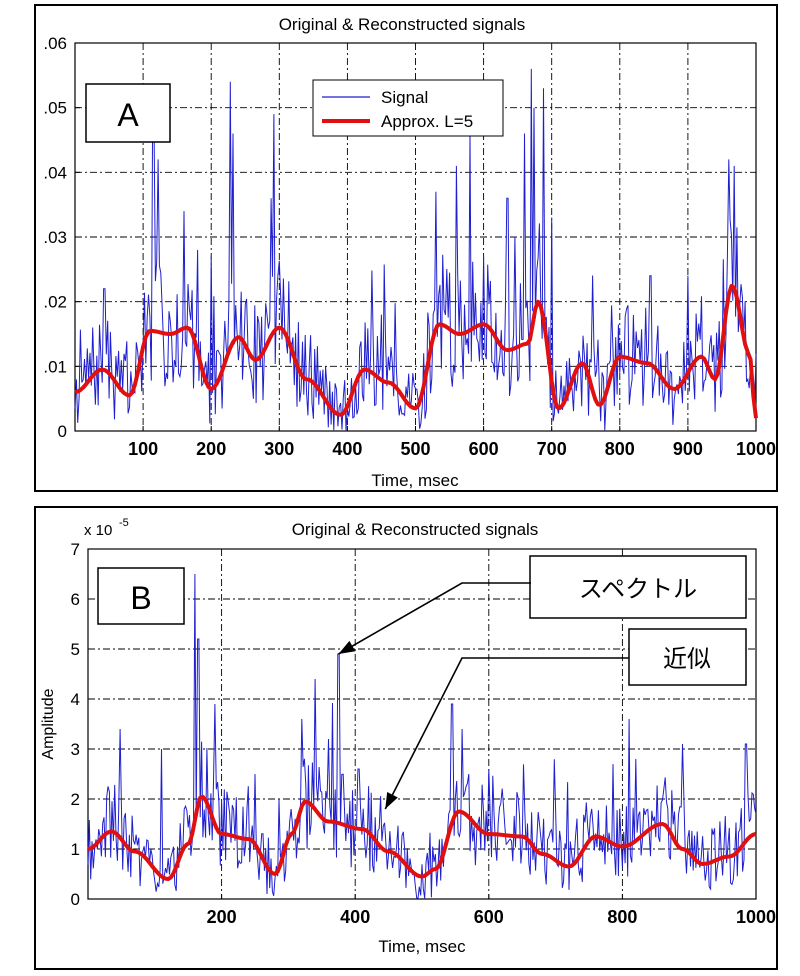 Image resolution: width=800 pixels, height=976 pixels. I want to click on y-tick-label: 5, so click(75, 649).